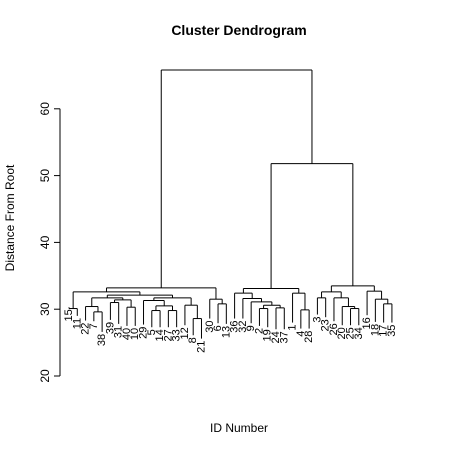 This screenshot has height=450, width=450. I want to click on leaf-label: 32, so click(243, 327).